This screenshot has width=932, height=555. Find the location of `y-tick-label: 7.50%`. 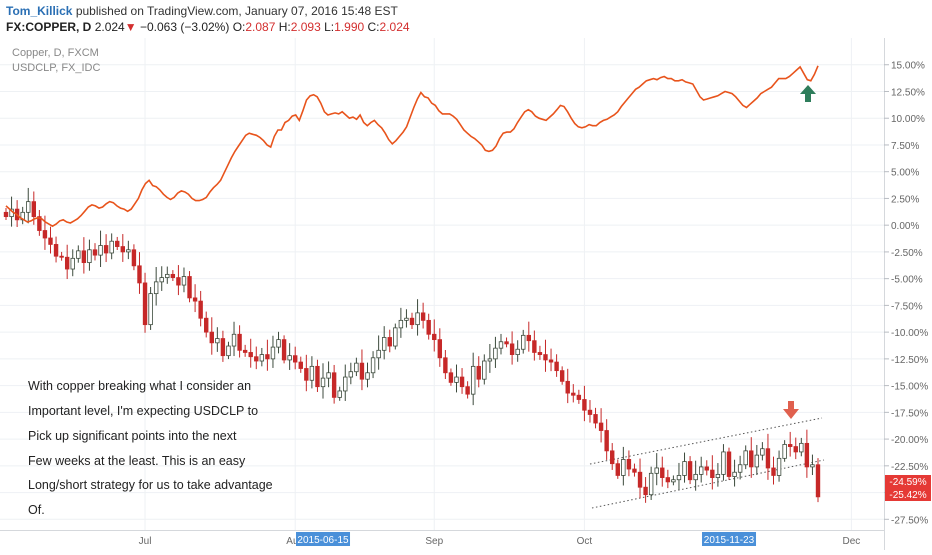

y-tick-label: 7.50% is located at coordinates (905, 146).